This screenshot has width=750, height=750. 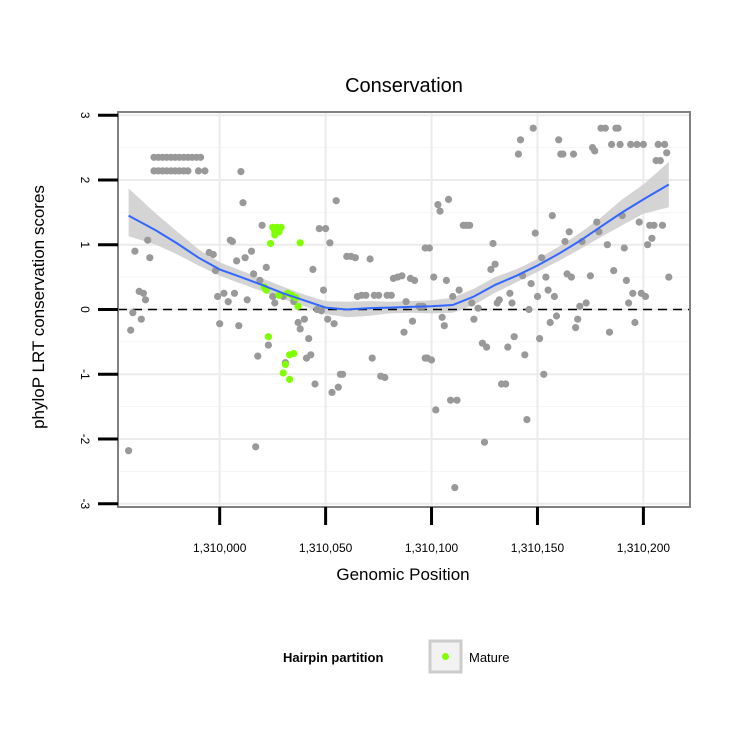 What do you see at coordinates (38, 307) in the screenshot?
I see `y-axis-label: phyloP LRT conservation scores` at bounding box center [38, 307].